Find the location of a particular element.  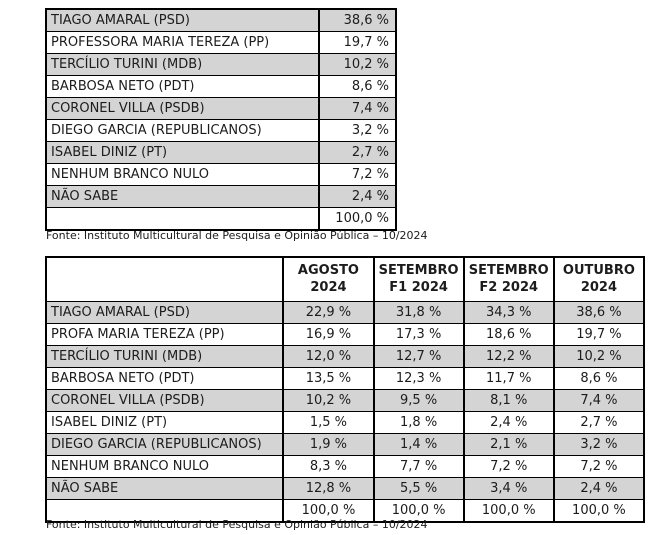

table-row: PROFESSORA MARIA TEREZA (PP) 19,7 % is located at coordinates (221, 42).